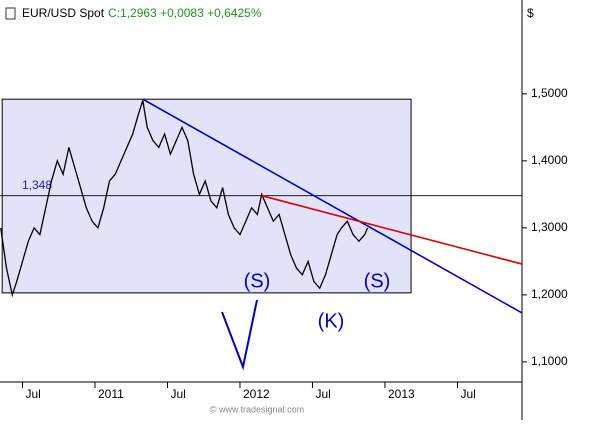 The height and width of the screenshot is (425, 595). Describe the element at coordinates (63, 13) in the screenshot. I see `chart-title: EUR/USD Spot` at that location.